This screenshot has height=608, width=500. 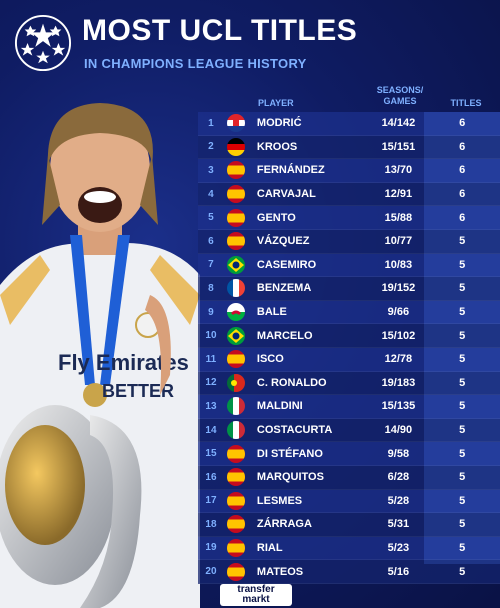 What do you see at coordinates (349, 548) in the screenshot?
I see `table-row: 19 RIAL 5/23 5` at bounding box center [349, 548].